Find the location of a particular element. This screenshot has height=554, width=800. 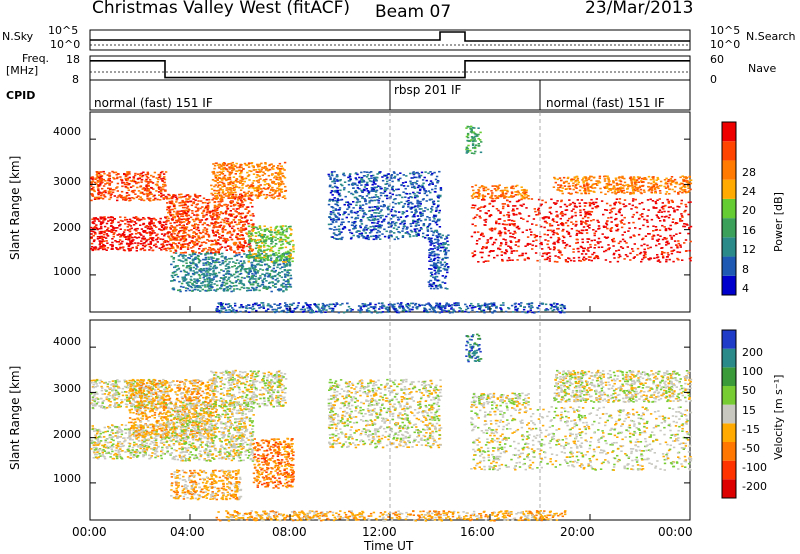

vel-cb-tick-200: 200 is located at coordinates (752, 352).